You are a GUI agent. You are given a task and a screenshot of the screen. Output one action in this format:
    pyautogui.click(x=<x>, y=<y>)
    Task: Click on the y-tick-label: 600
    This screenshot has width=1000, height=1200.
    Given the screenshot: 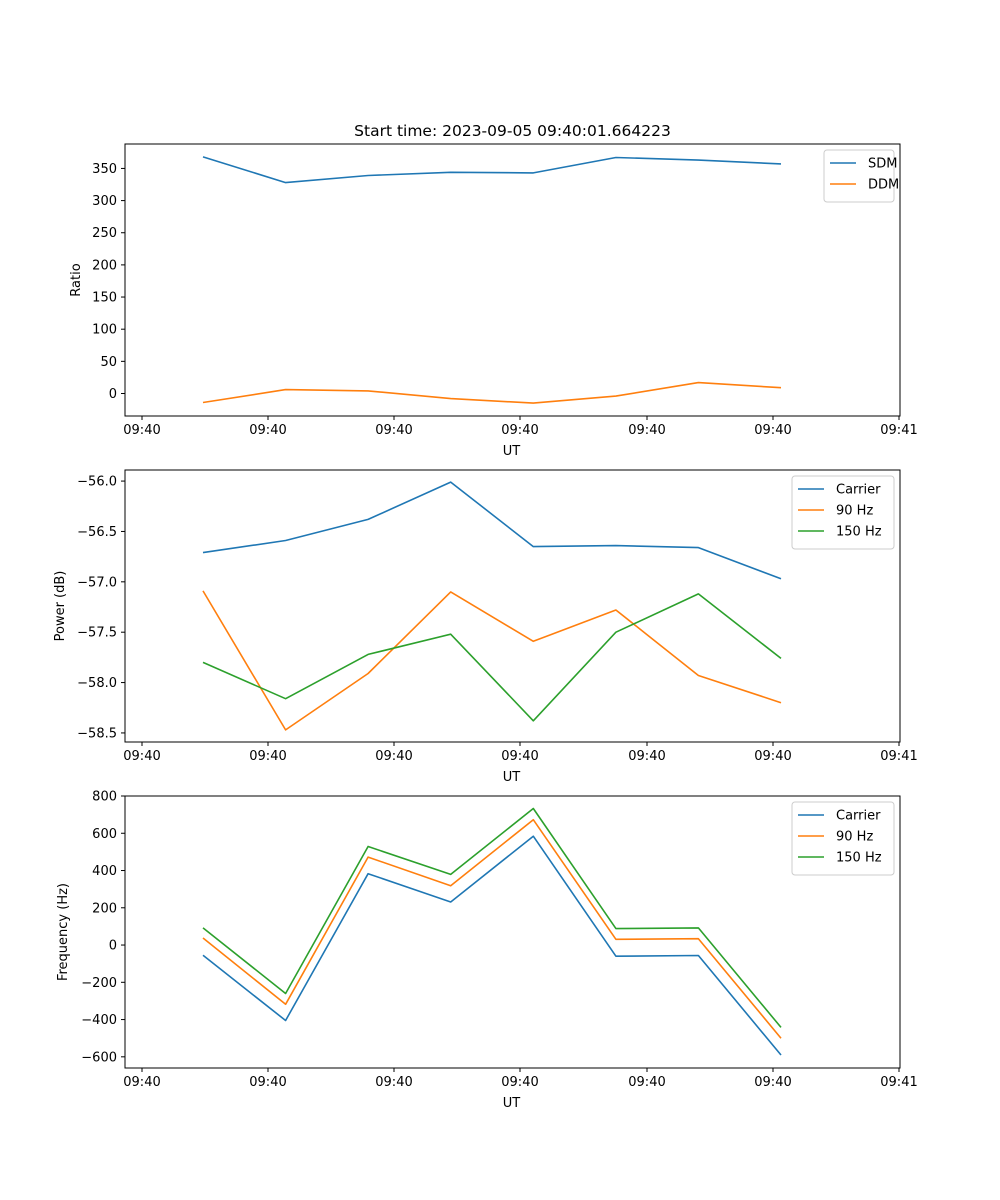 What is the action you would take?
    pyautogui.click(x=104, y=834)
    